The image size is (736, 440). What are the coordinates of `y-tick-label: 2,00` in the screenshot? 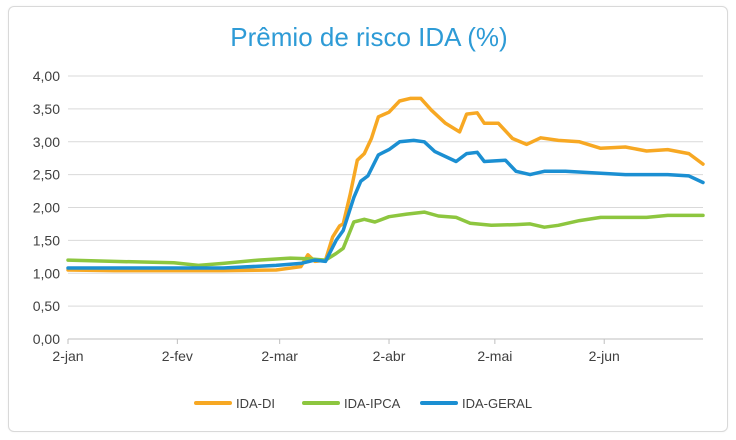 It's located at (46, 208).